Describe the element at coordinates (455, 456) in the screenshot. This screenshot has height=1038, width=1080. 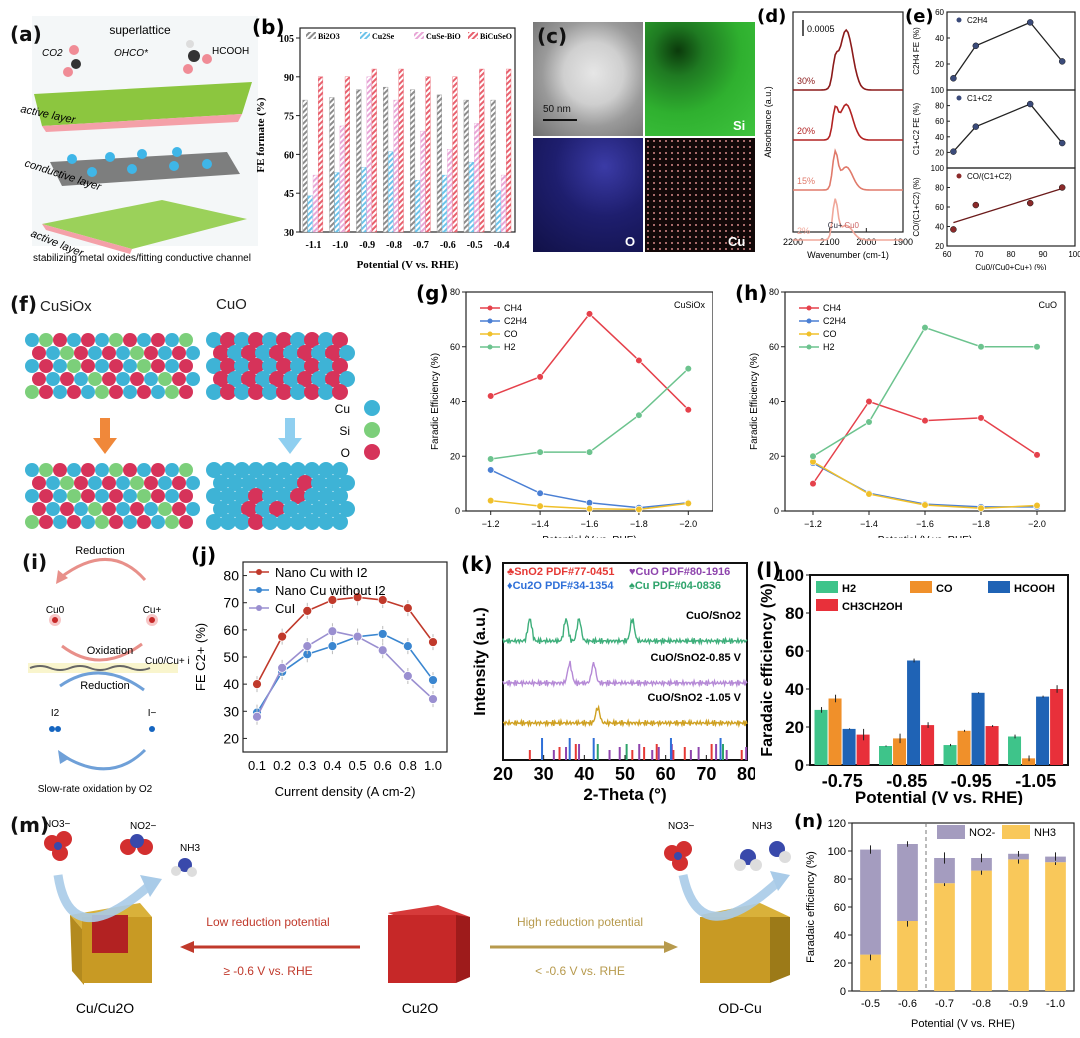
I see `y-tick-label: 20` at that location.